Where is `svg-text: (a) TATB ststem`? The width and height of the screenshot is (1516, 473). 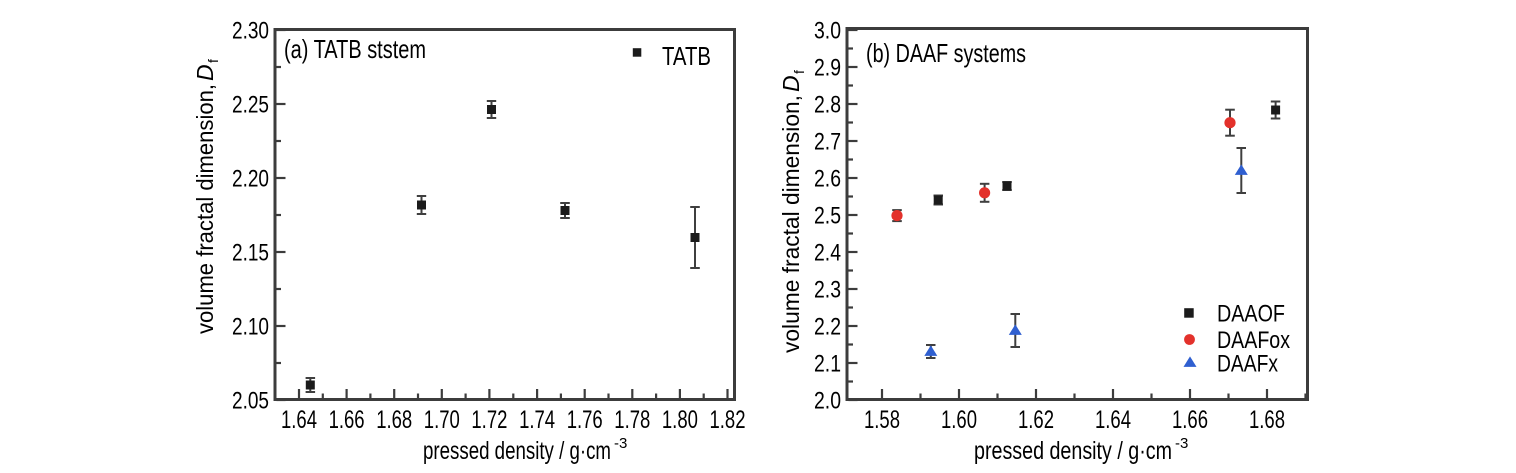
svg-text: (a) TATB ststem is located at coordinates (355, 49).